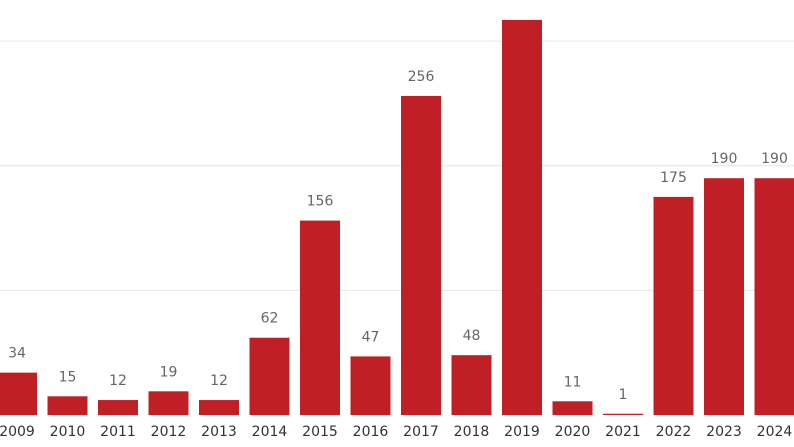 This screenshot has width=794, height=447. What do you see at coordinates (371, 337) in the screenshot?
I see `value-label: 47` at bounding box center [371, 337].